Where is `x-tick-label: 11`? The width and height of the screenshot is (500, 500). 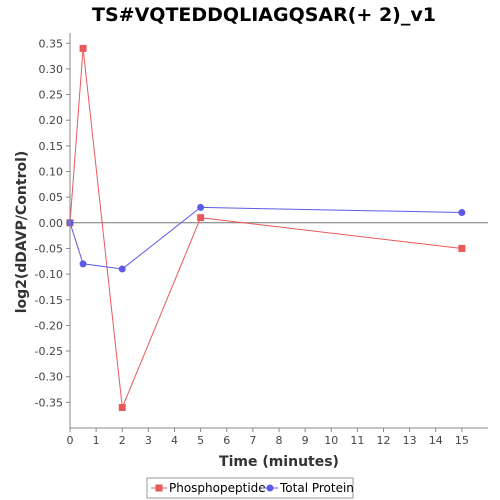 x-tick-label: 11 is located at coordinates (357, 440).